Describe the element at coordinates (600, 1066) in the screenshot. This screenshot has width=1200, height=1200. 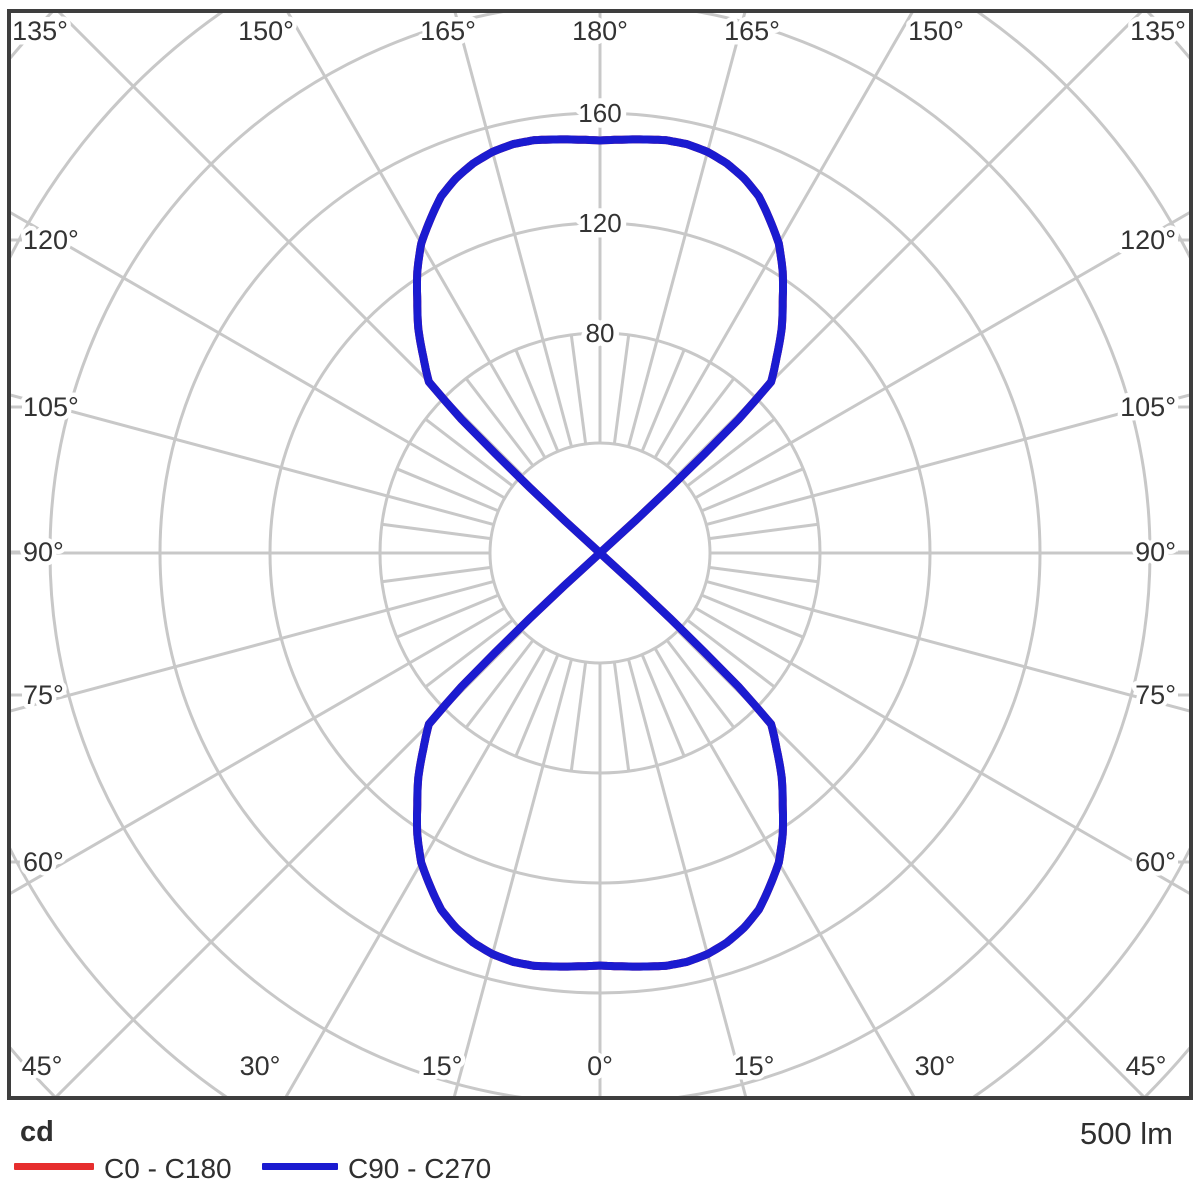
I see `gamma-label-bottom: 0°` at that location.